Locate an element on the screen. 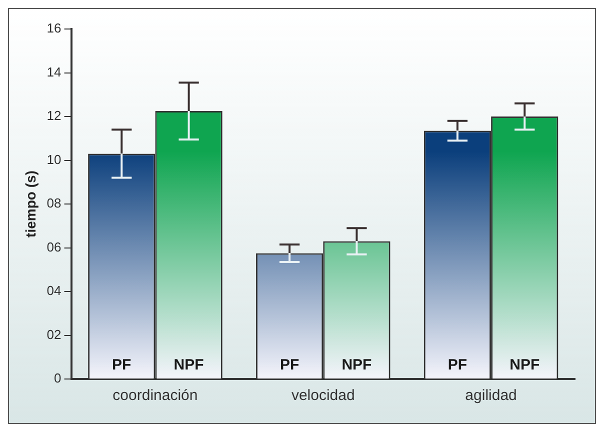  x-tick-label: coordinación is located at coordinates (155, 395).